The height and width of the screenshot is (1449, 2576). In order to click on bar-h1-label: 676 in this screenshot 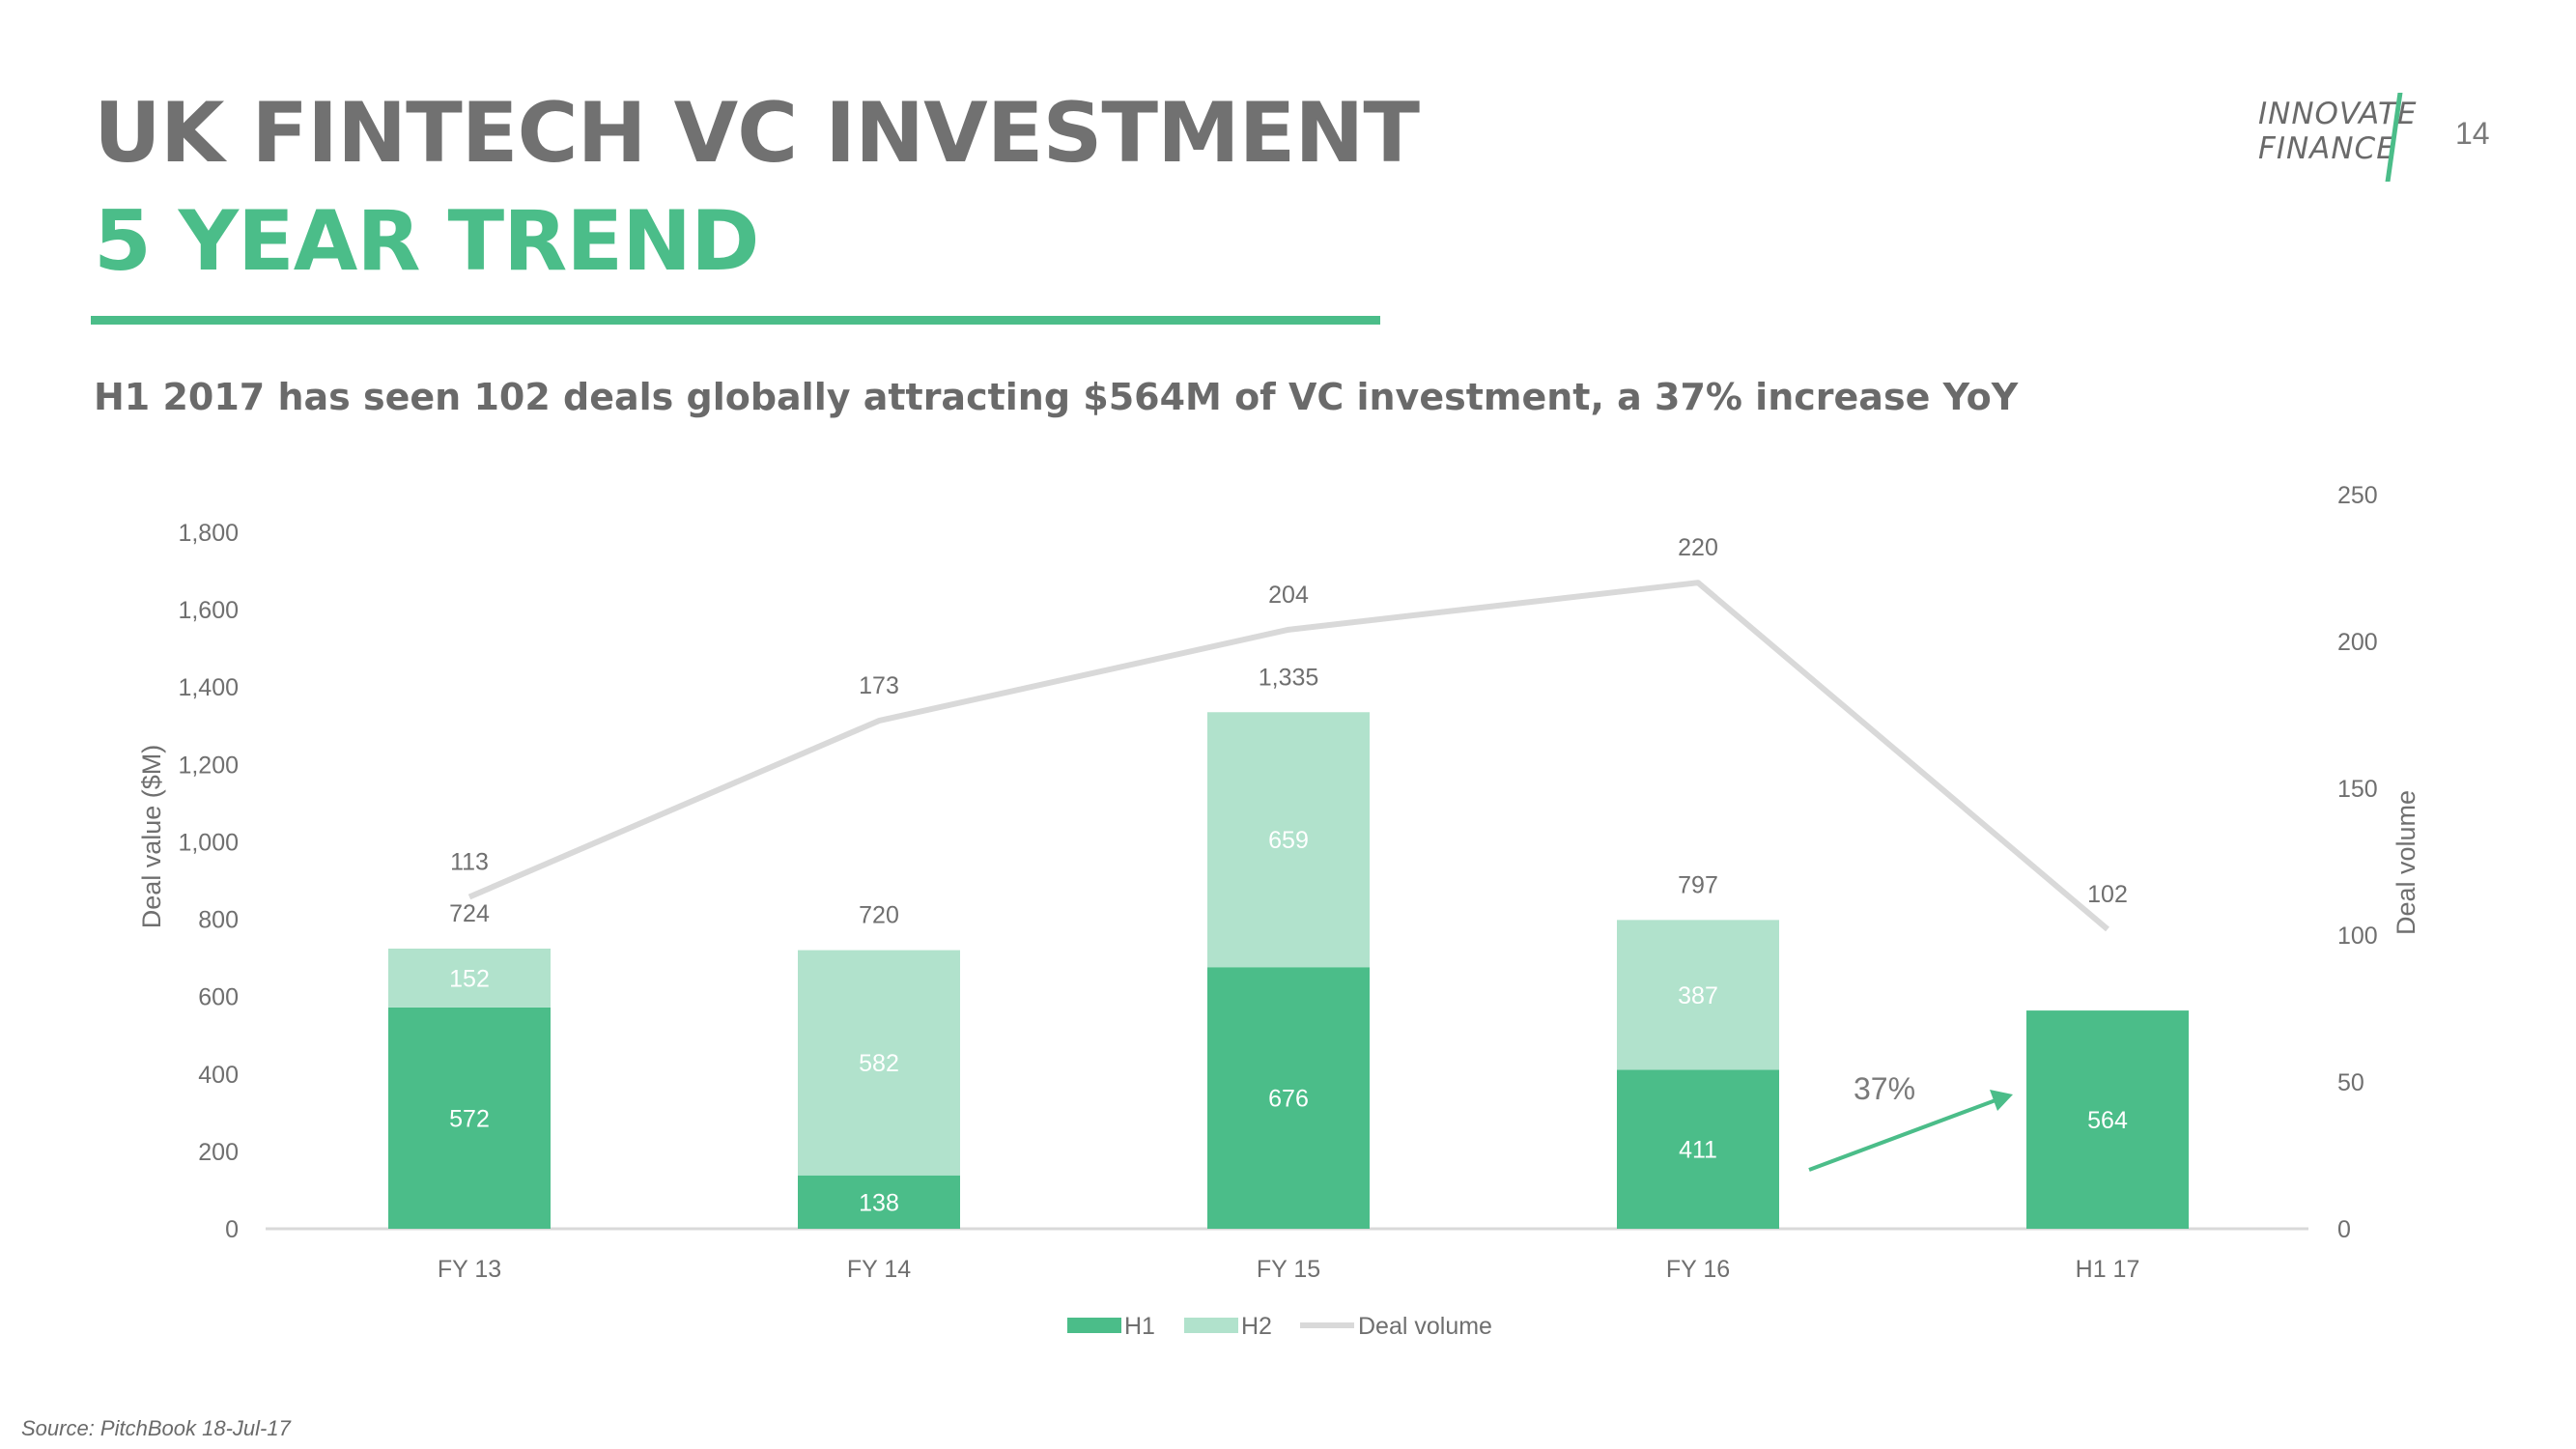, I will do `click(1288, 1099)`.